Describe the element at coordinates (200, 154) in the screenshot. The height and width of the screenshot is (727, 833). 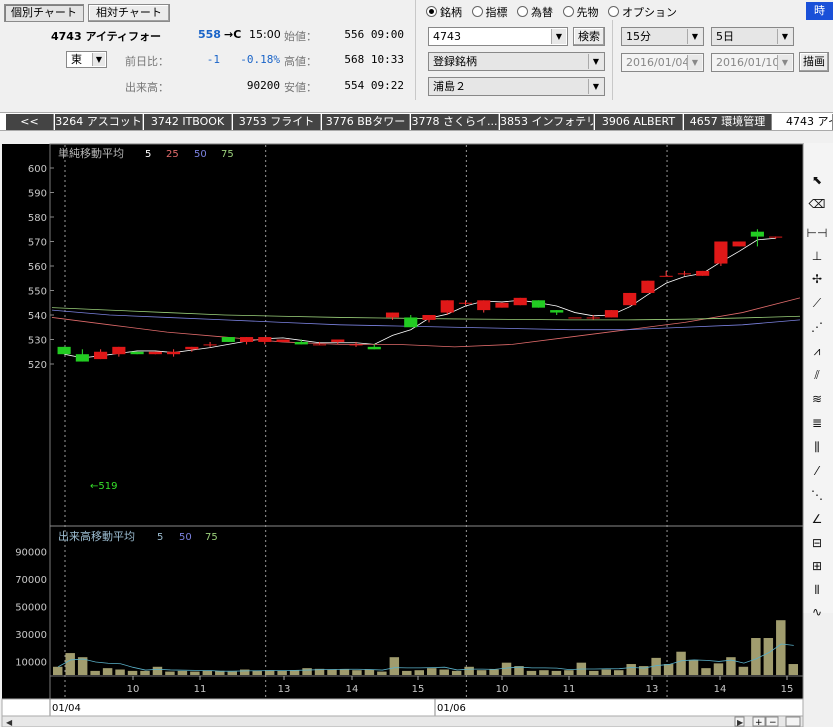
I see `ma-50-label: 50` at that location.